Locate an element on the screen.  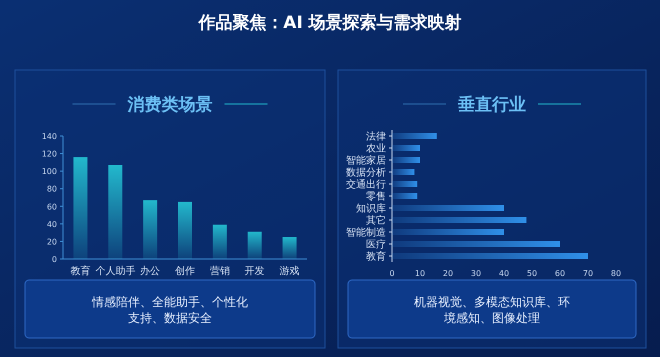
y-tick-label: 140 is located at coordinates (49, 136).